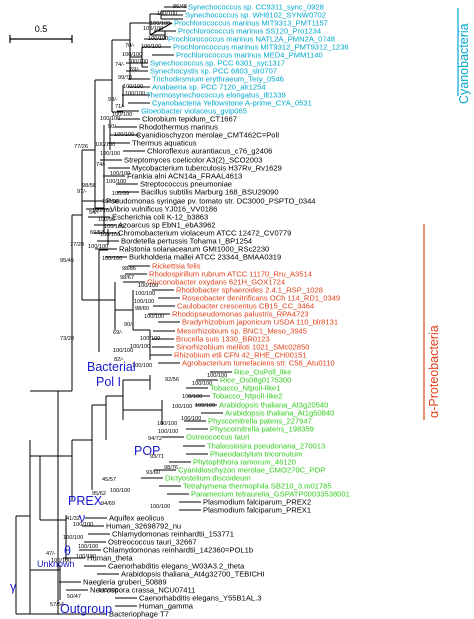 This screenshot has width=474, height=619. Describe the element at coordinates (82, 192) in the screenshot. I see `support-value: 97/-` at that location.